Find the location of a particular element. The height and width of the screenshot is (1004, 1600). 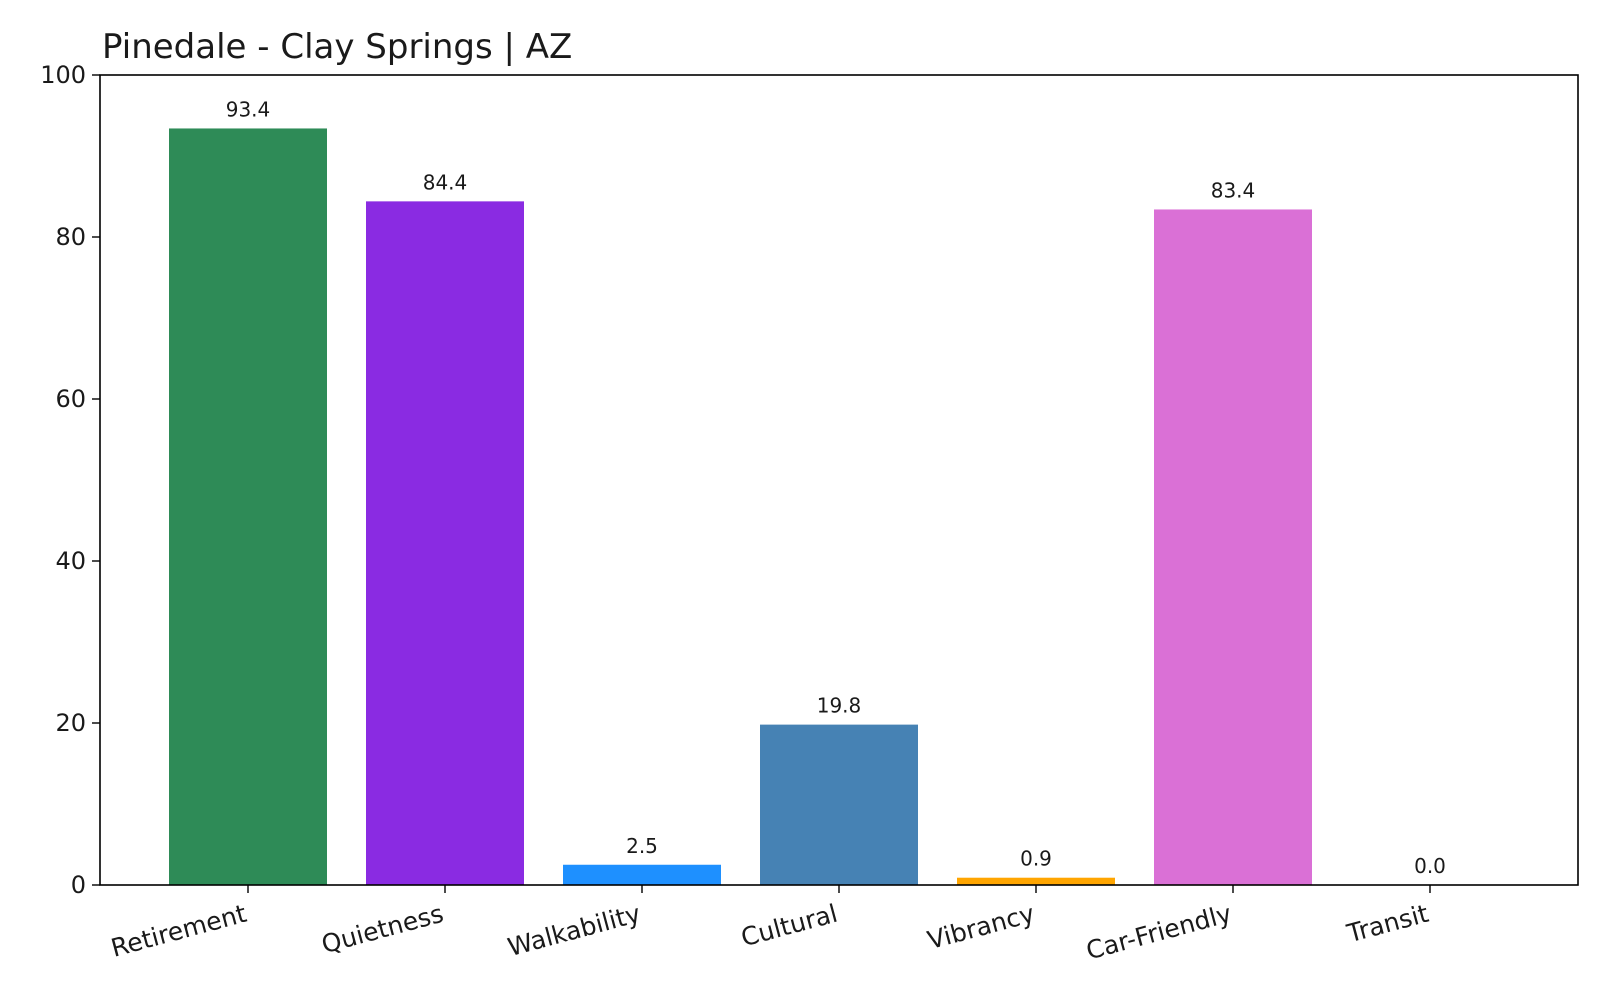

x-tick-label: Vibrancy is located at coordinates (980, 927).